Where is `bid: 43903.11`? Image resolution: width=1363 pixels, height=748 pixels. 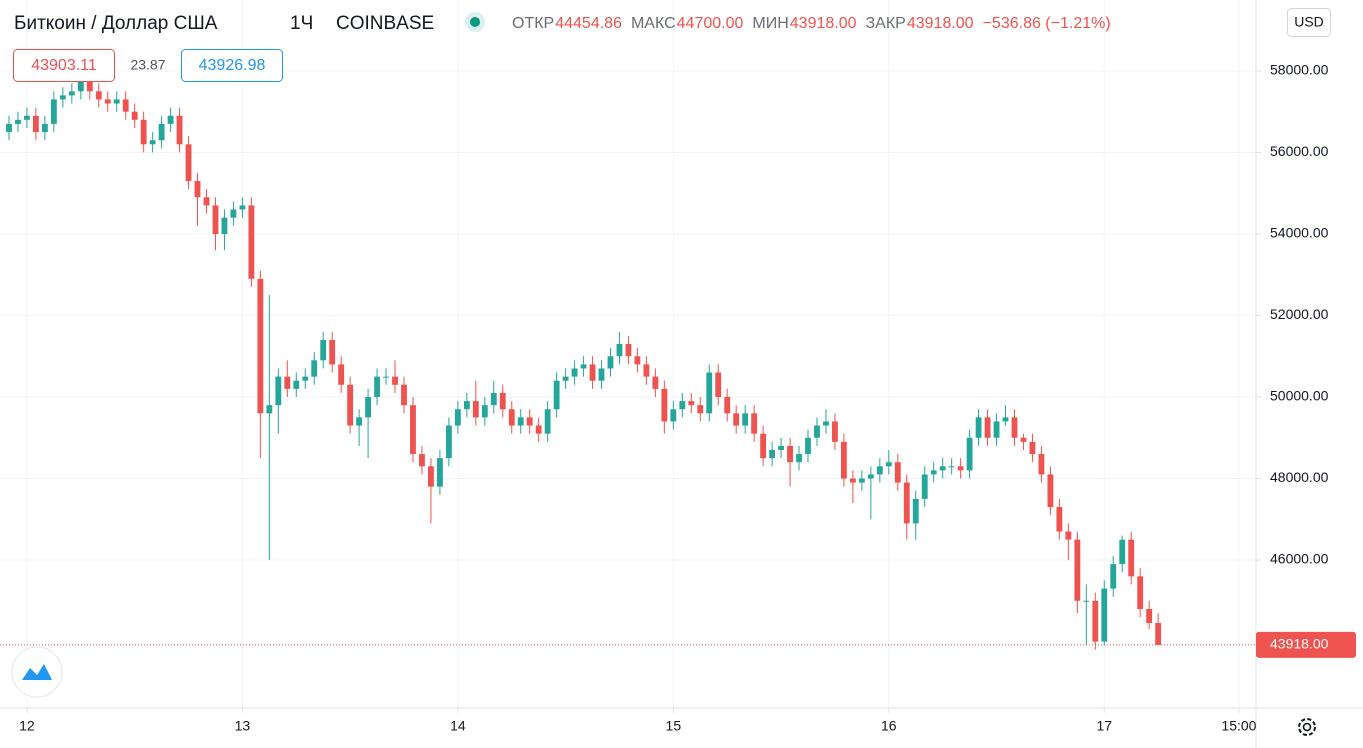 bid: 43903.11 is located at coordinates (64, 65).